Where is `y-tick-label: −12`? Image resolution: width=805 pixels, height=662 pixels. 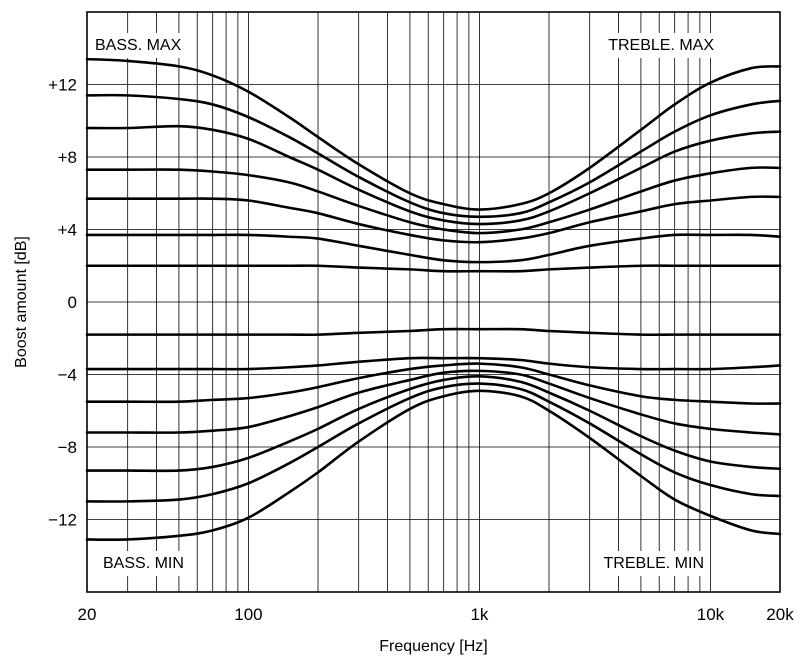 y-tick-label: −12 is located at coordinates (62, 520).